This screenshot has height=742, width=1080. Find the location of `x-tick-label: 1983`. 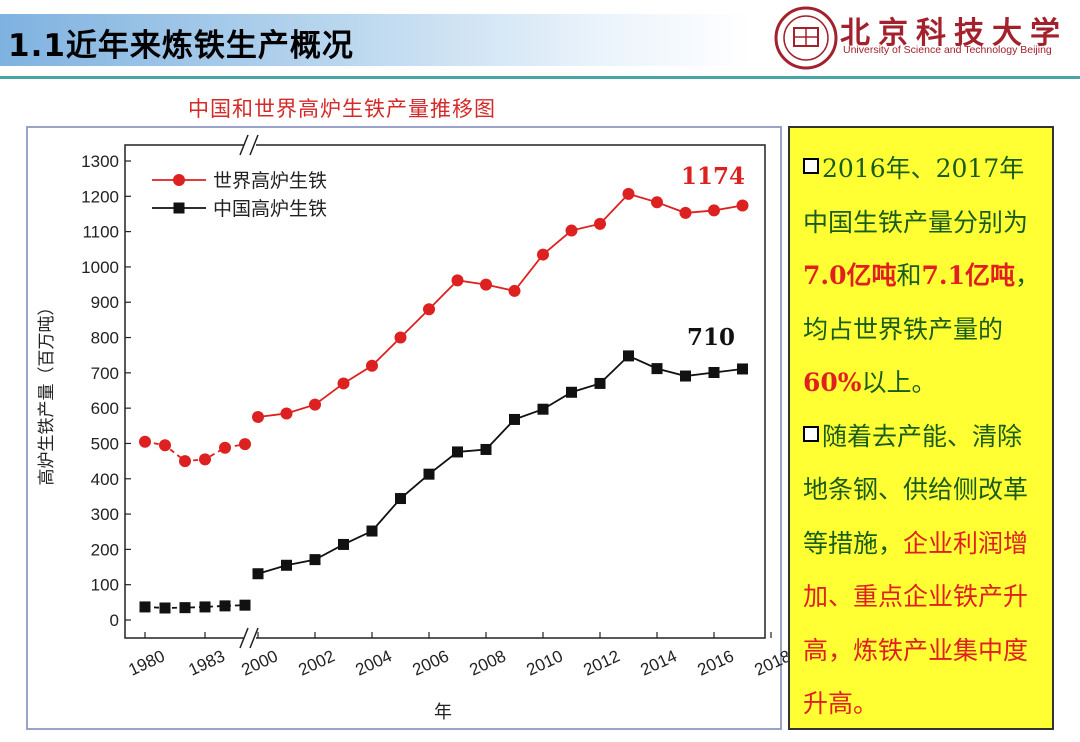

x-tick-label: 1983 is located at coordinates (207, 662).